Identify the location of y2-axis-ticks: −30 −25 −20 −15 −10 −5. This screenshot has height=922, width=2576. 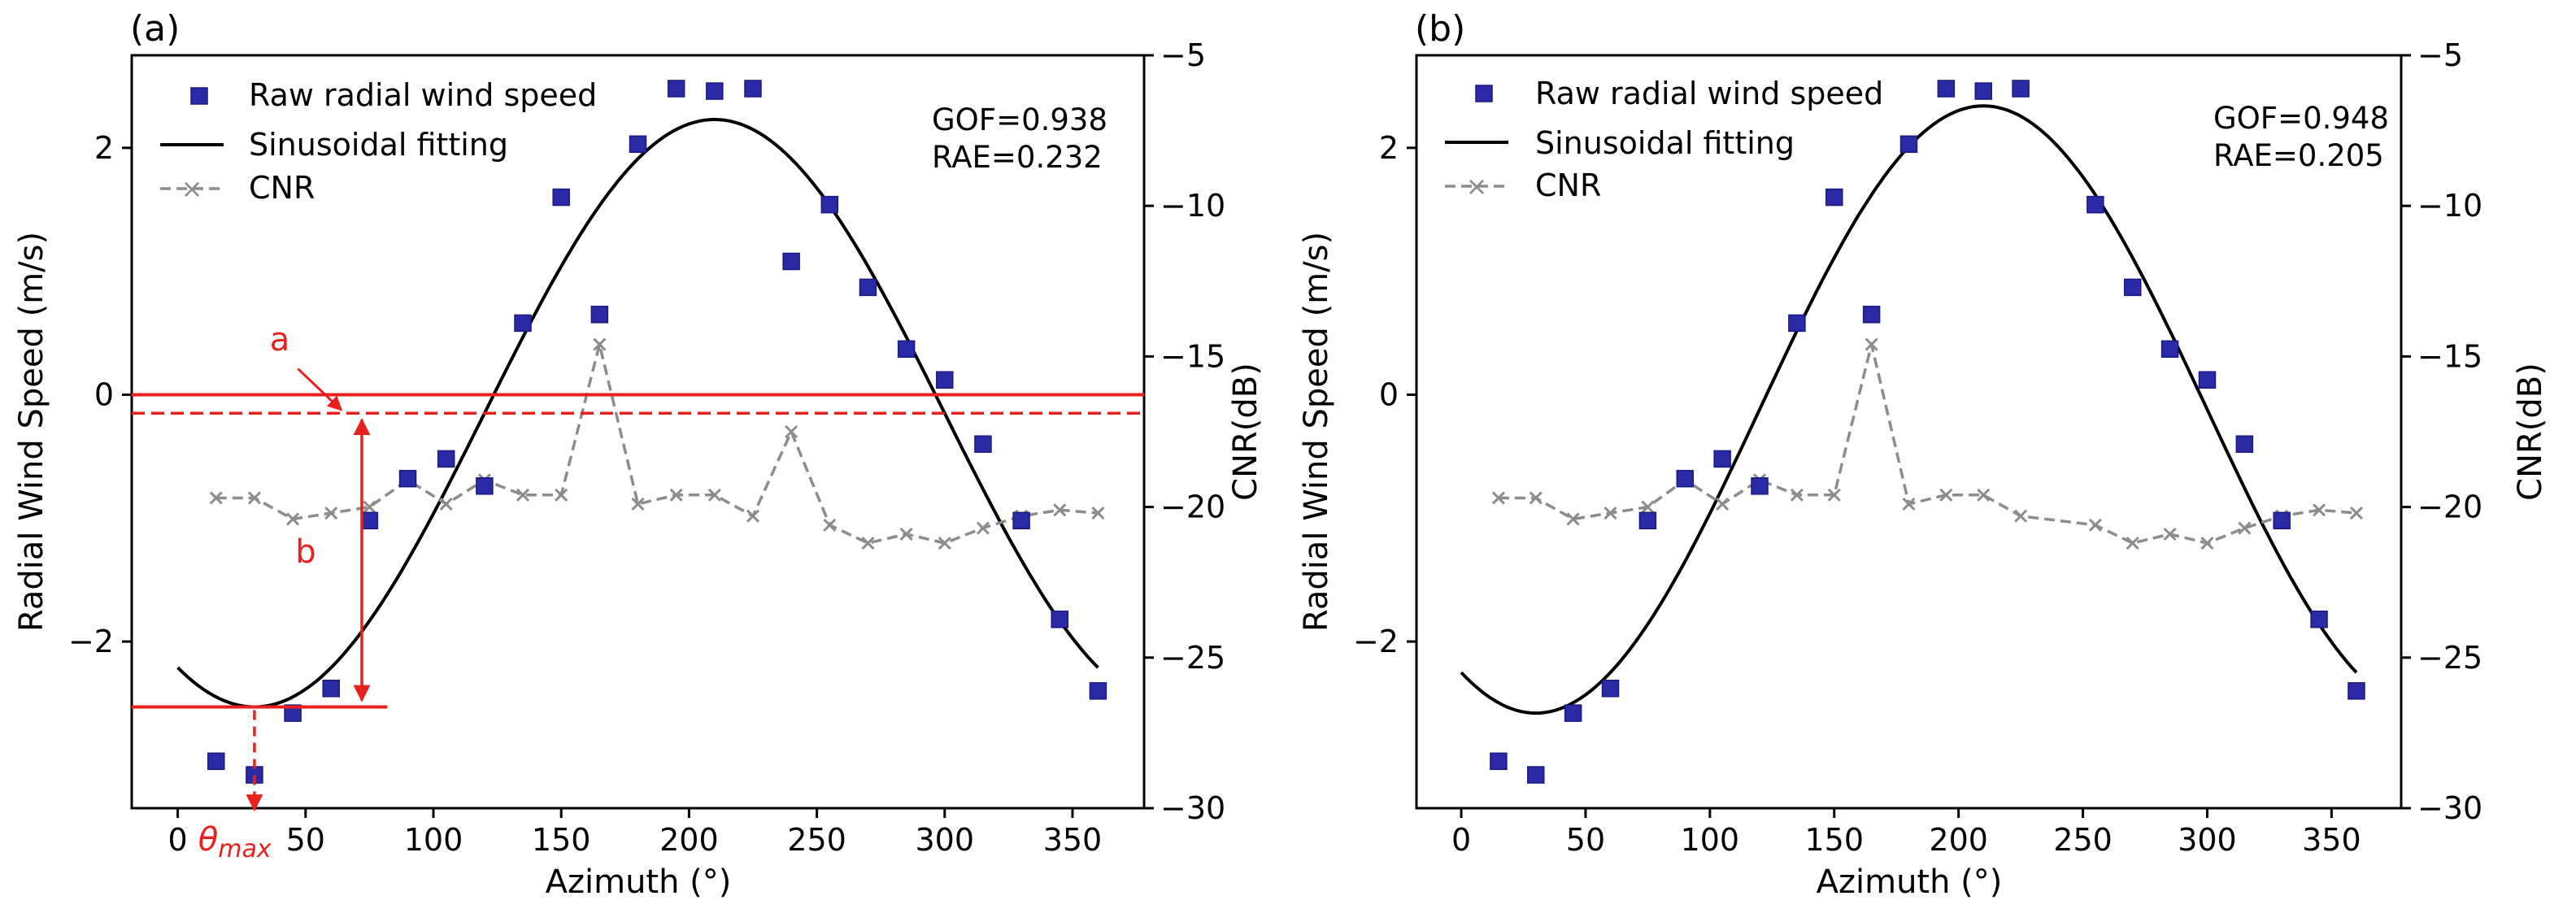
(2442, 431).